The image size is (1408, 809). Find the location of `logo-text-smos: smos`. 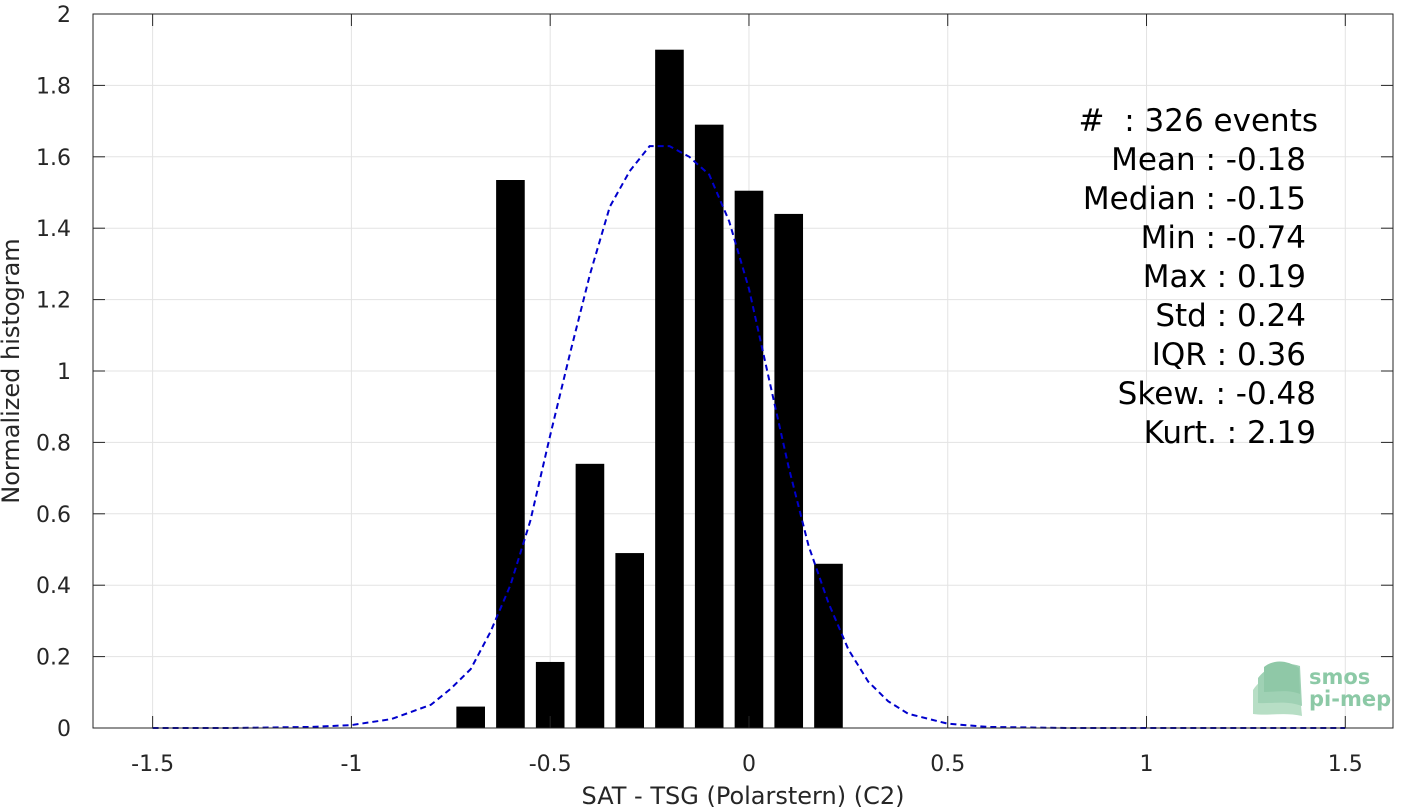

logo-text-smos: smos is located at coordinates (1339, 677).